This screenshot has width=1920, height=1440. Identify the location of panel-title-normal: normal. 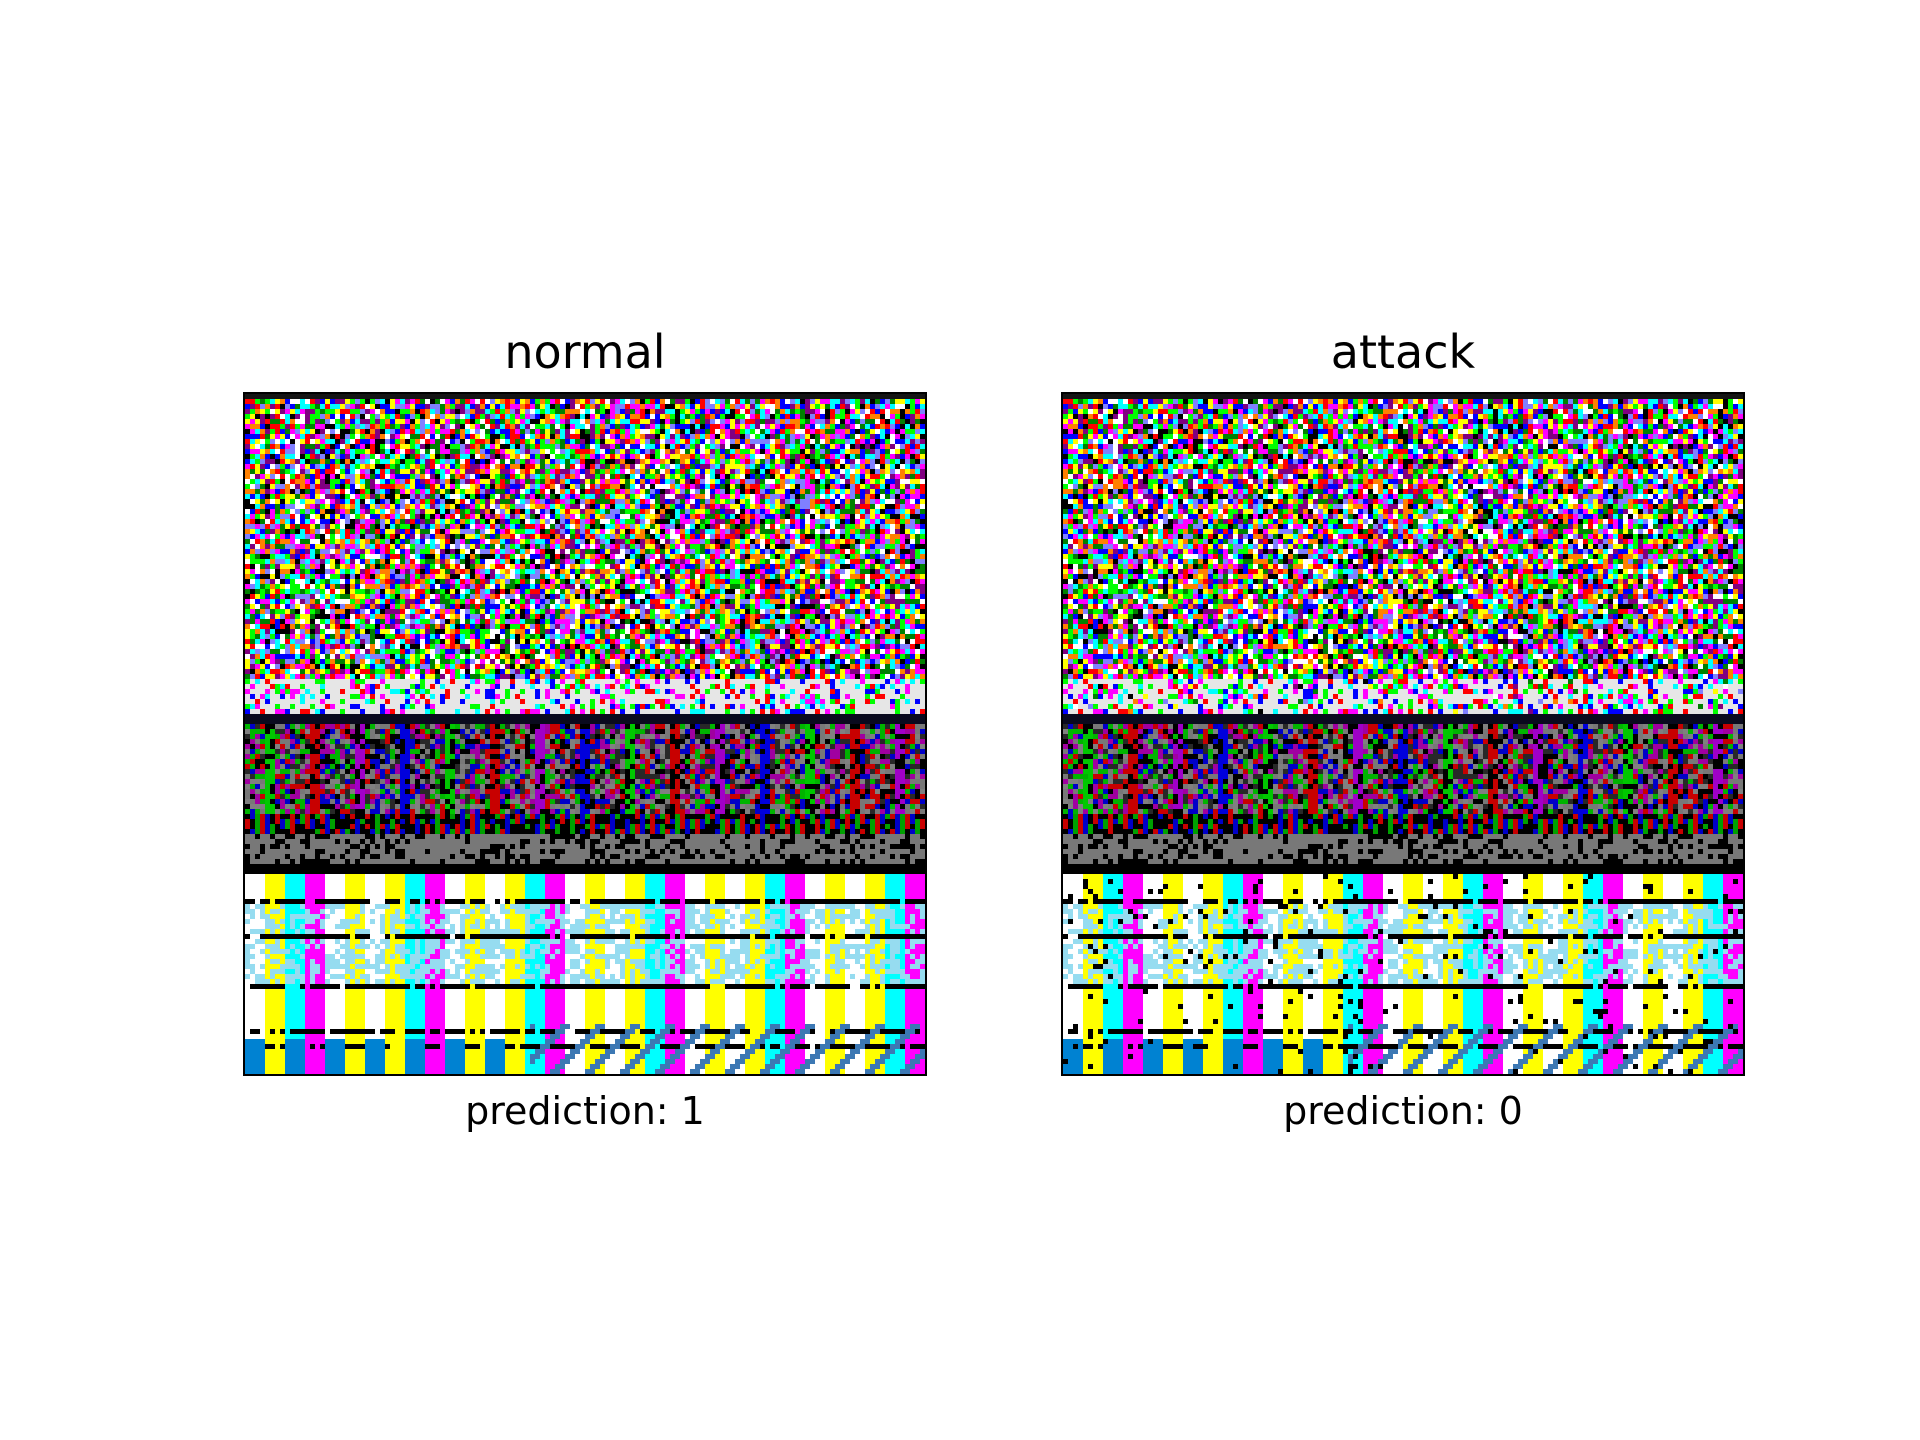
(585, 352).